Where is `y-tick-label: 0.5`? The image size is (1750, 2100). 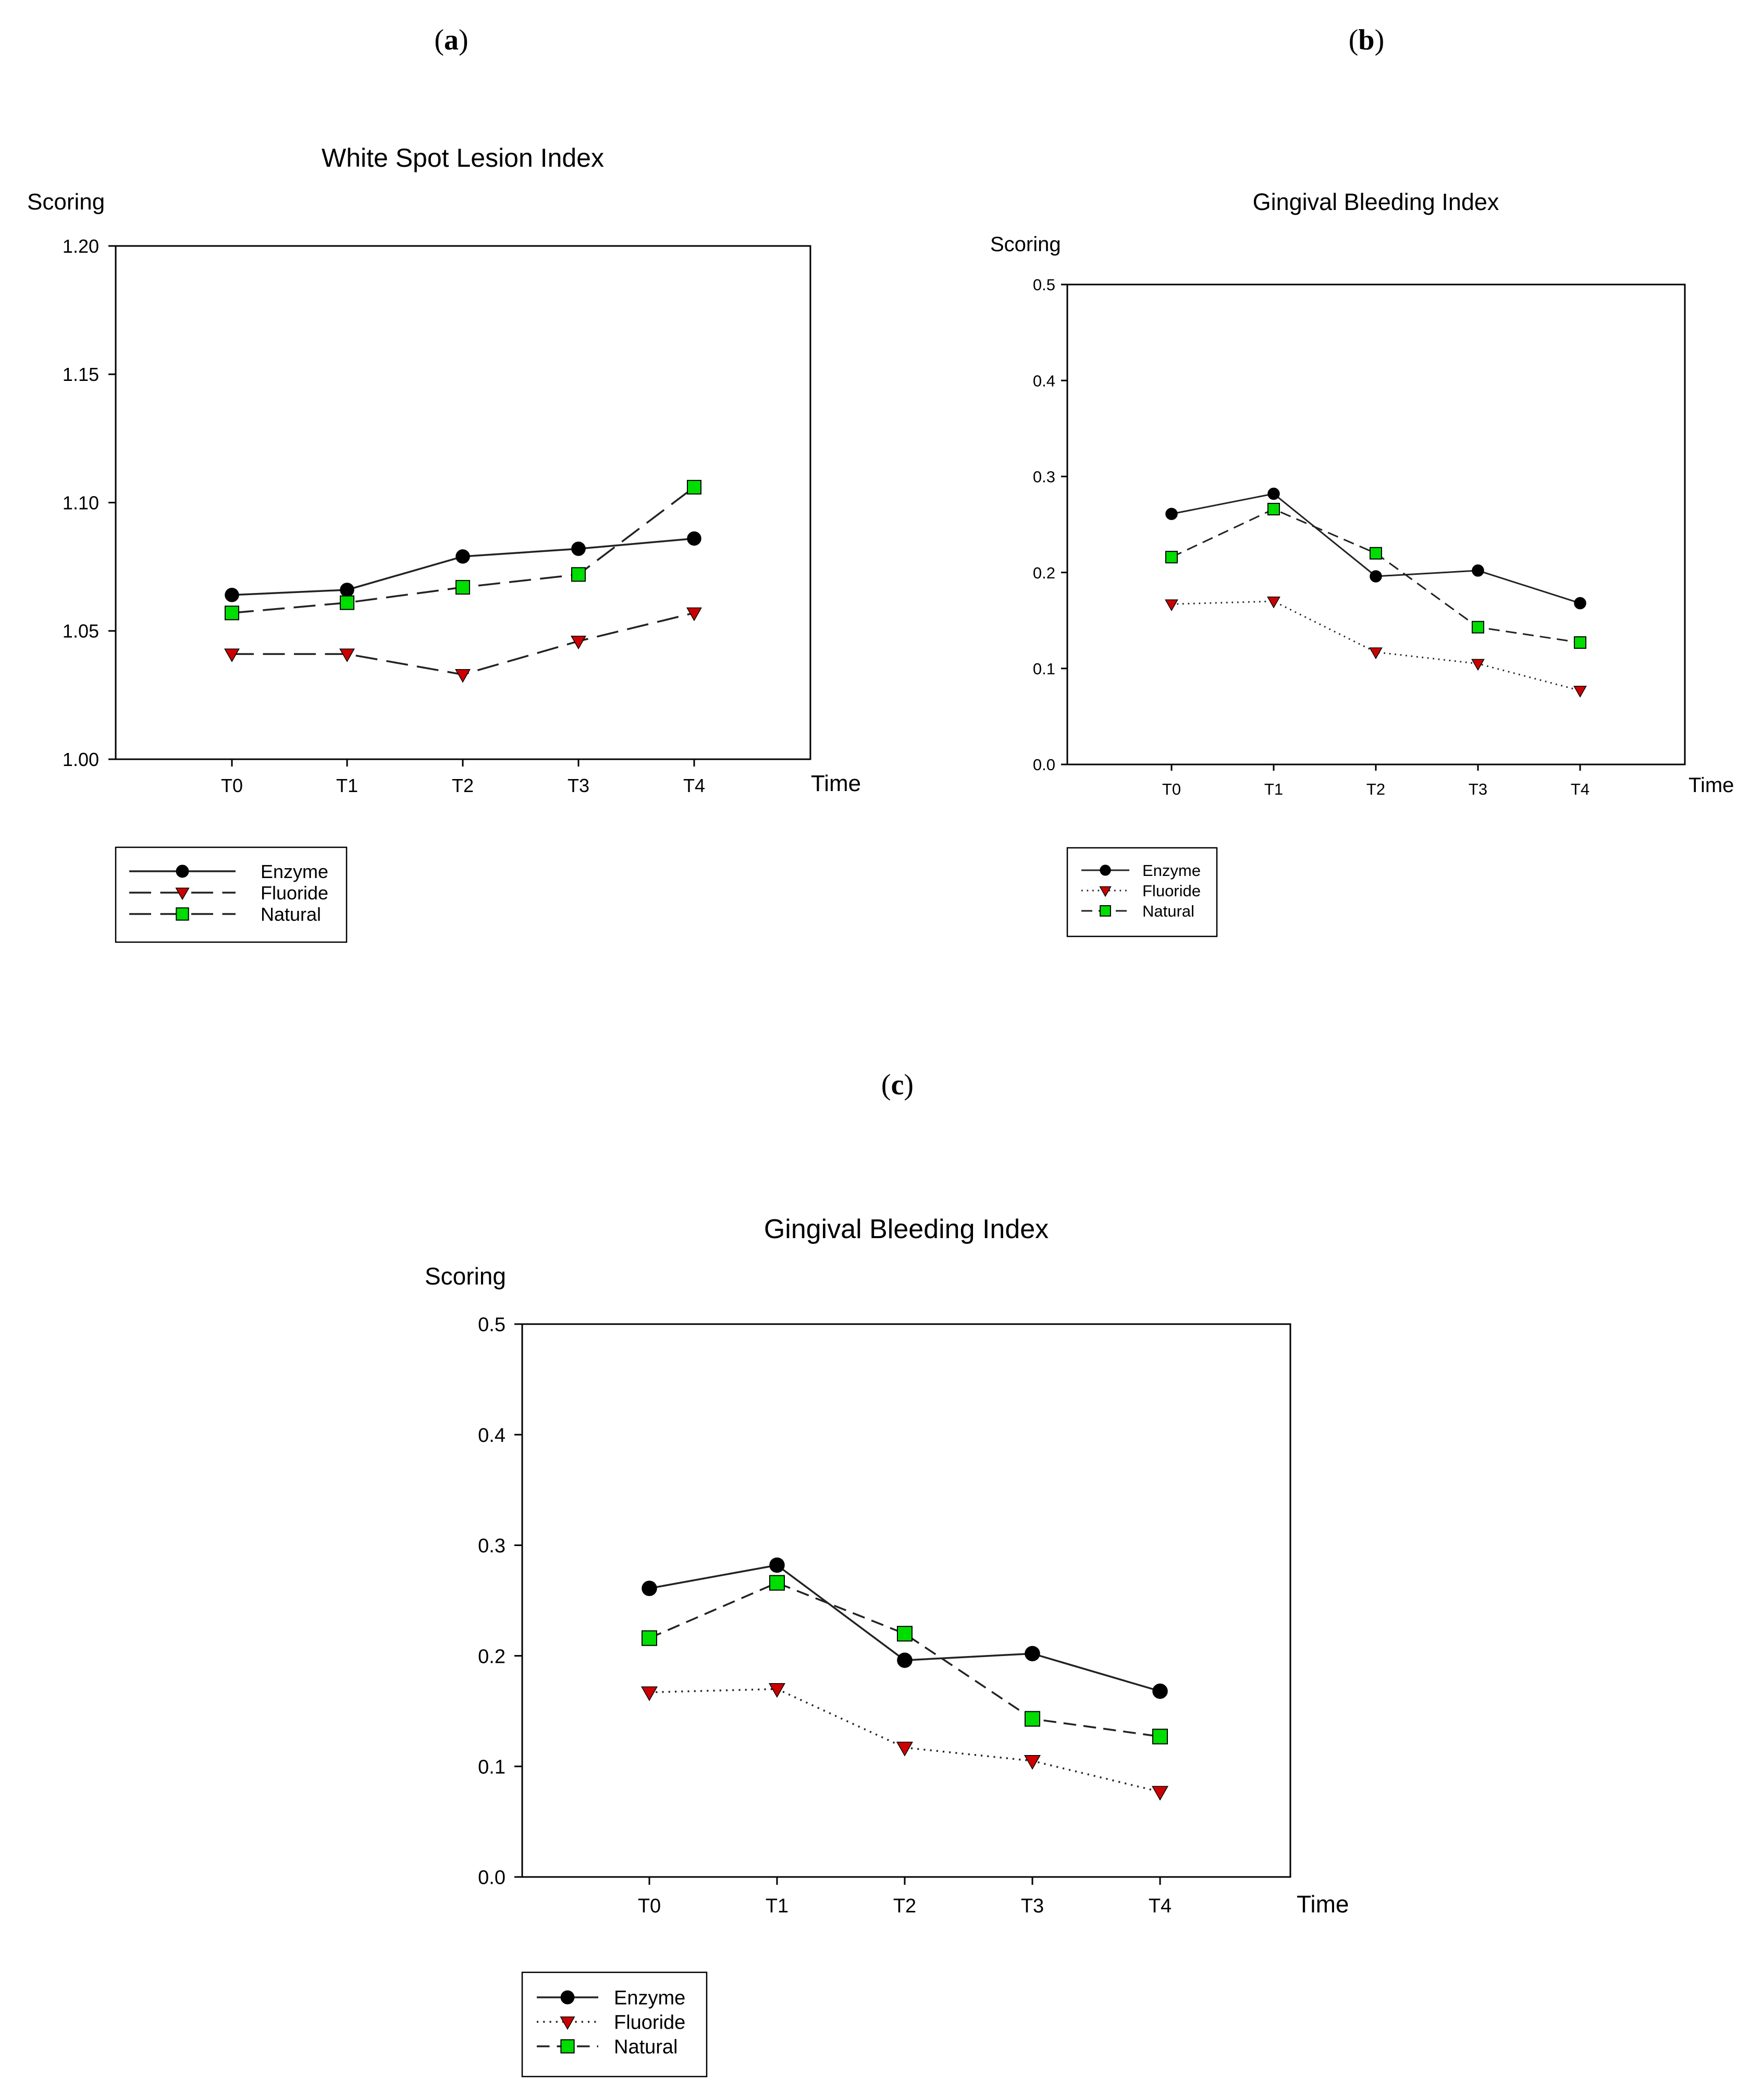 y-tick-label: 0.5 is located at coordinates (492, 1325).